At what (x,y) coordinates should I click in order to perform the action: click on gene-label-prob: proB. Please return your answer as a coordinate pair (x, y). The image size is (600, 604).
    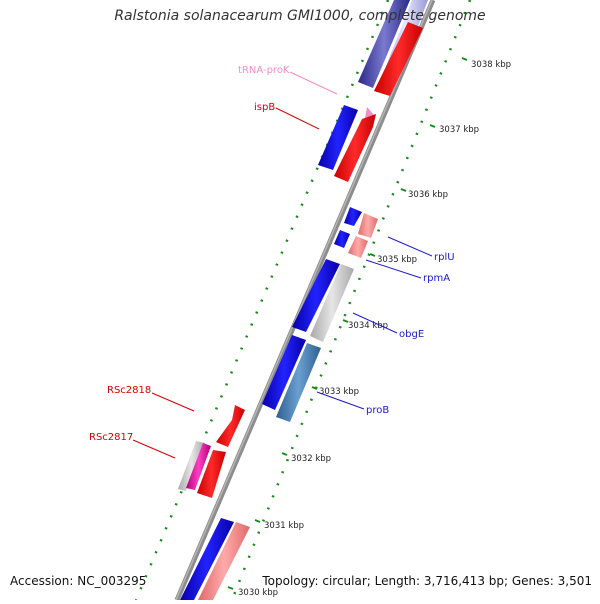
    Looking at the image, I should click on (377, 410).